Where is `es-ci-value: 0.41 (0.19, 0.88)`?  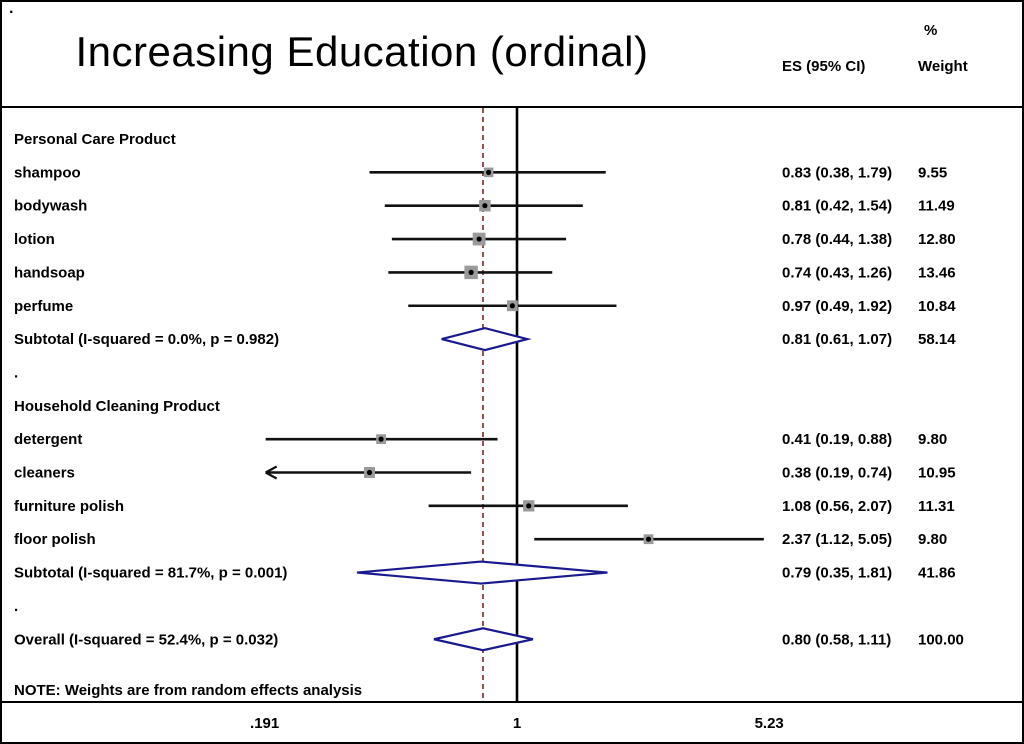
es-ci-value: 0.41 (0.19, 0.88) is located at coordinates (837, 439).